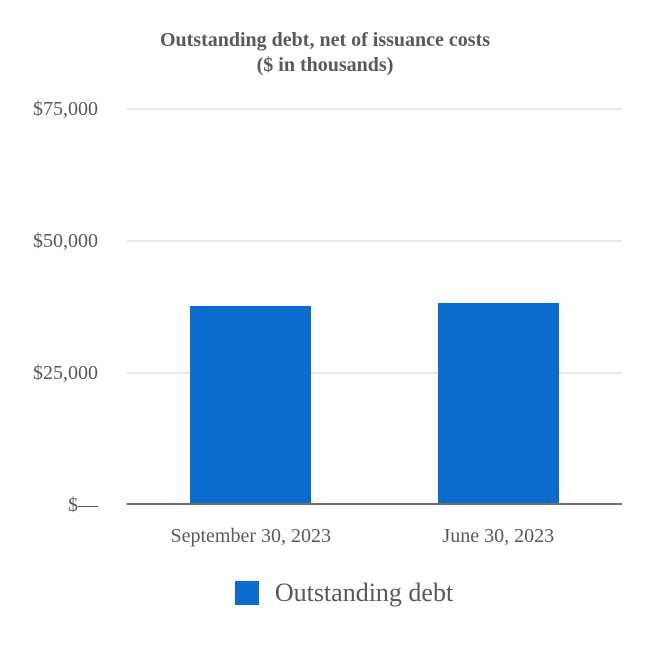 This screenshot has height=650, width=650. I want to click on y-axis-tick-label: $25,000, so click(65, 373).